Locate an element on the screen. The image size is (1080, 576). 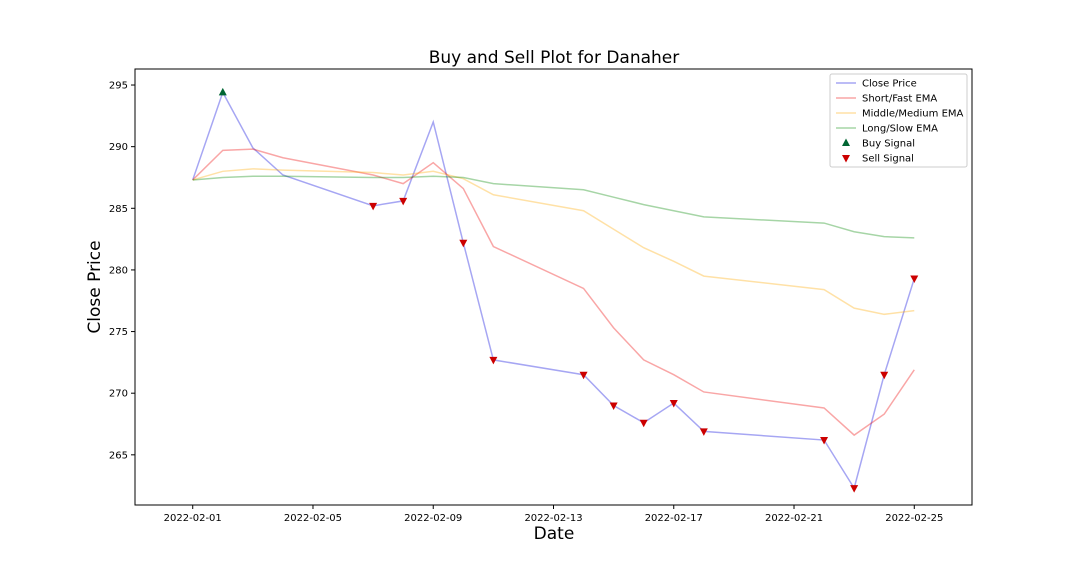
x-tick-label: 2022-02-25 is located at coordinates (914, 518).